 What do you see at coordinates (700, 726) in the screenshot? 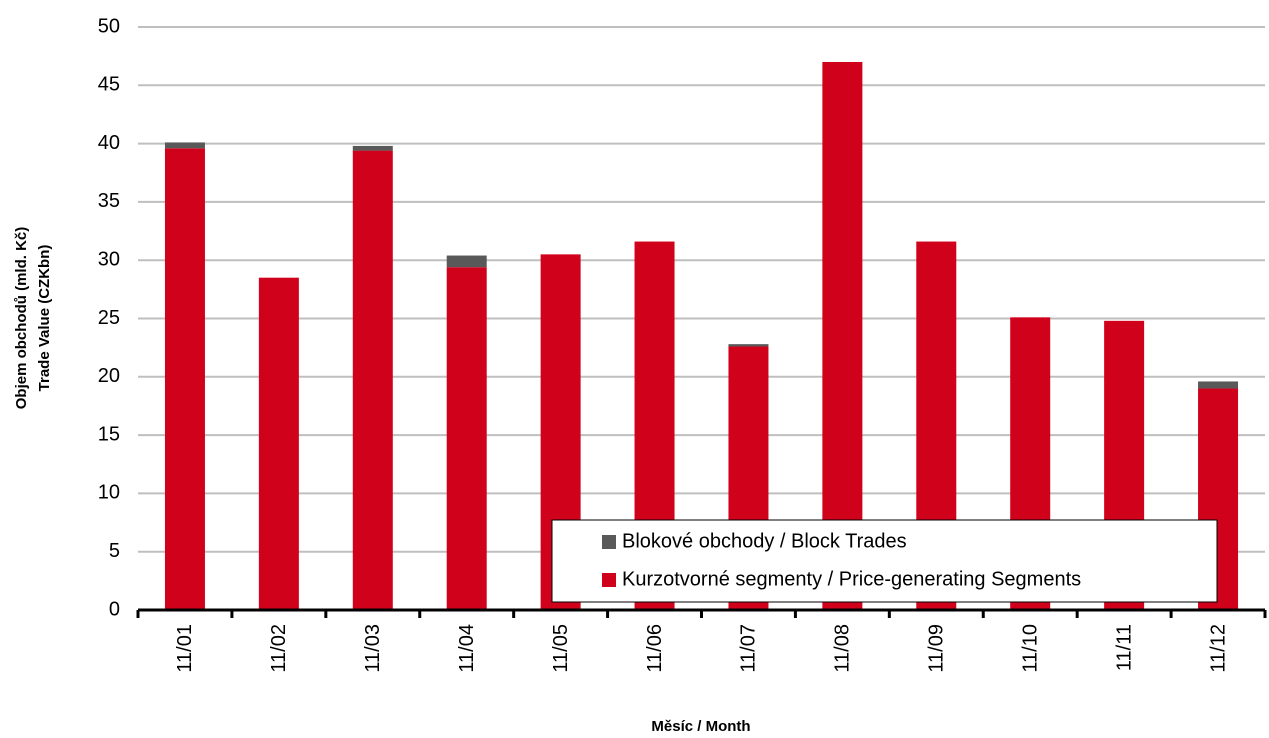
I see `x-axis-title: Měsíc / Month` at bounding box center [700, 726].